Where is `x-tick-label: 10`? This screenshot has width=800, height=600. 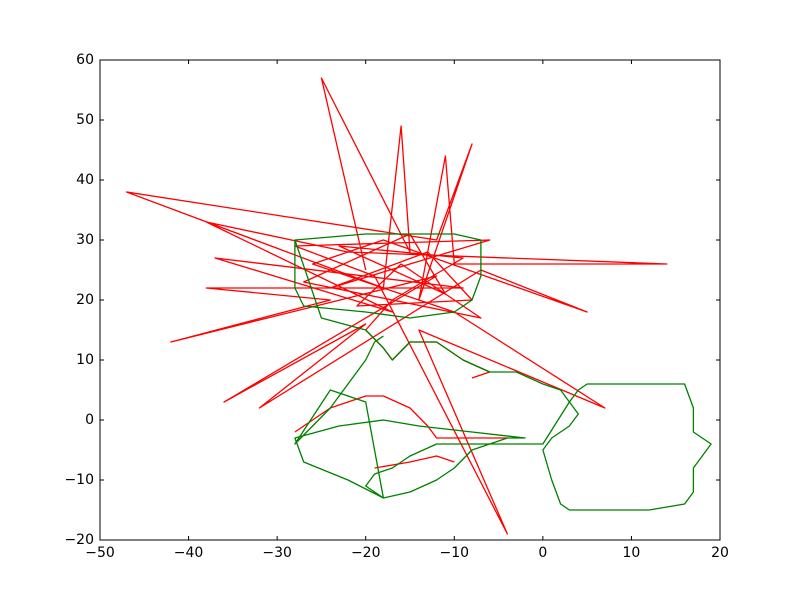
x-tick-label: 10 is located at coordinates (632, 553).